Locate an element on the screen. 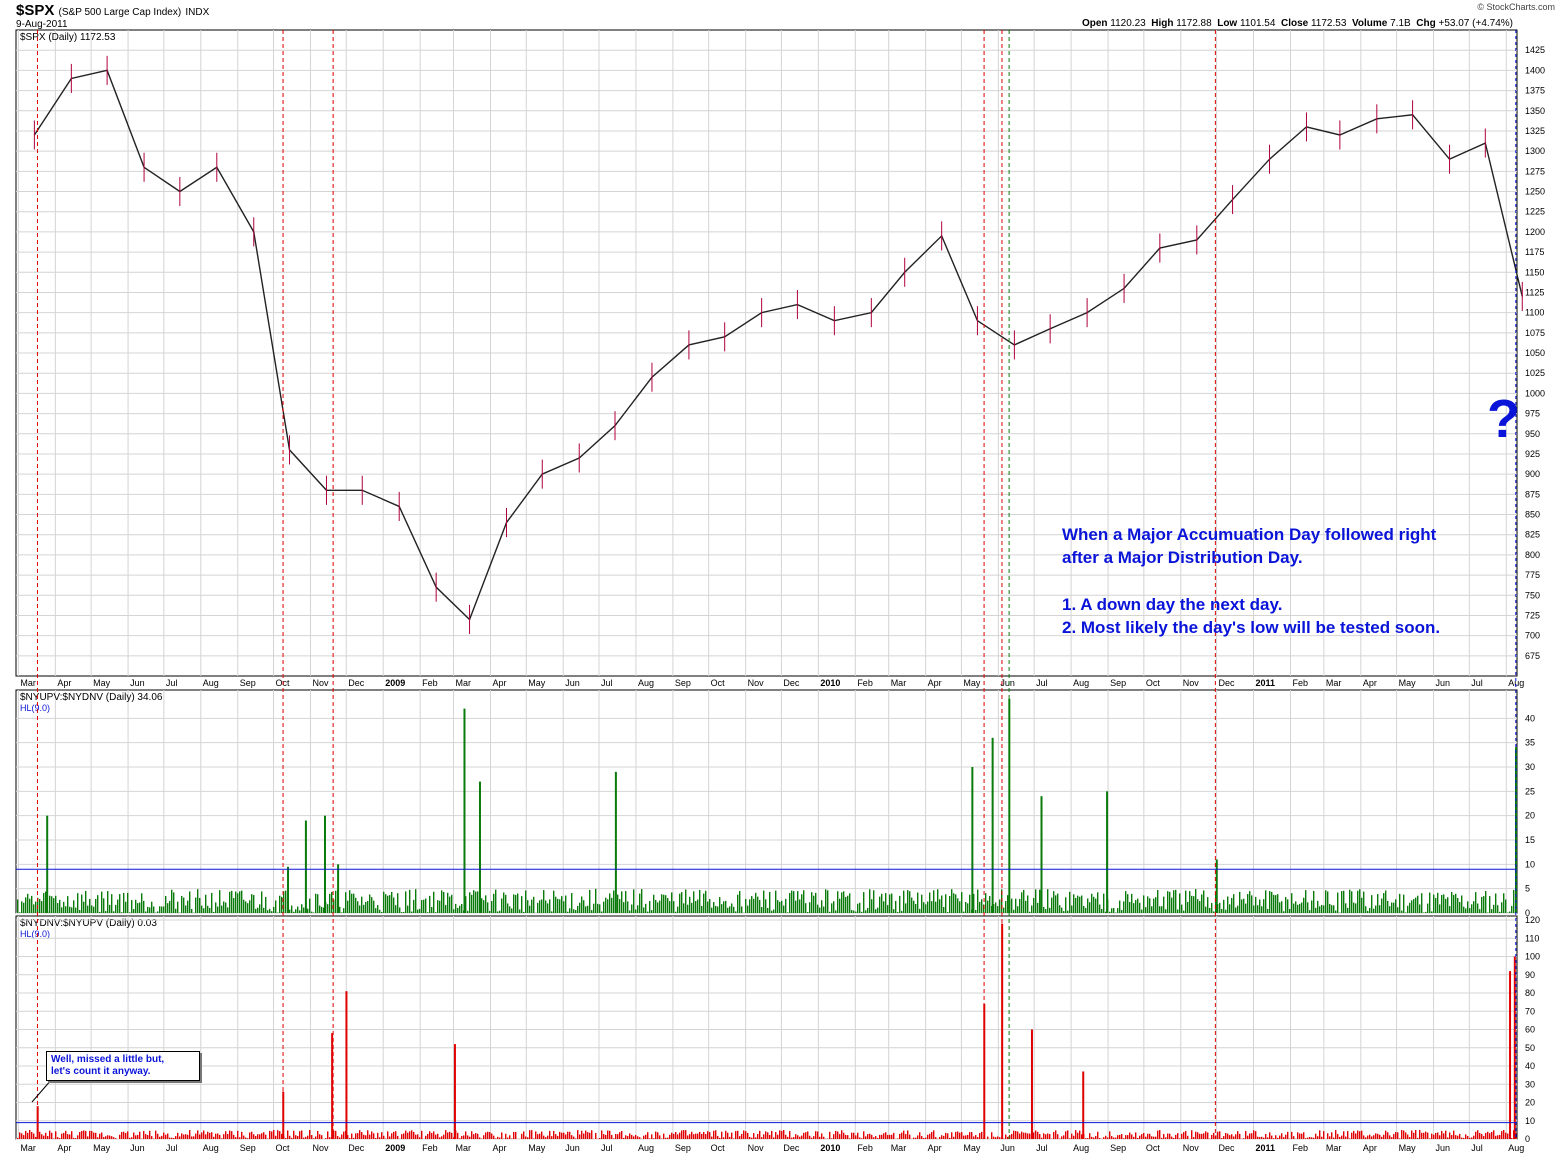 Image resolution: width=1565 pixels, height=1157 pixels. x-tick-label: Feb is located at coordinates (430, 683).